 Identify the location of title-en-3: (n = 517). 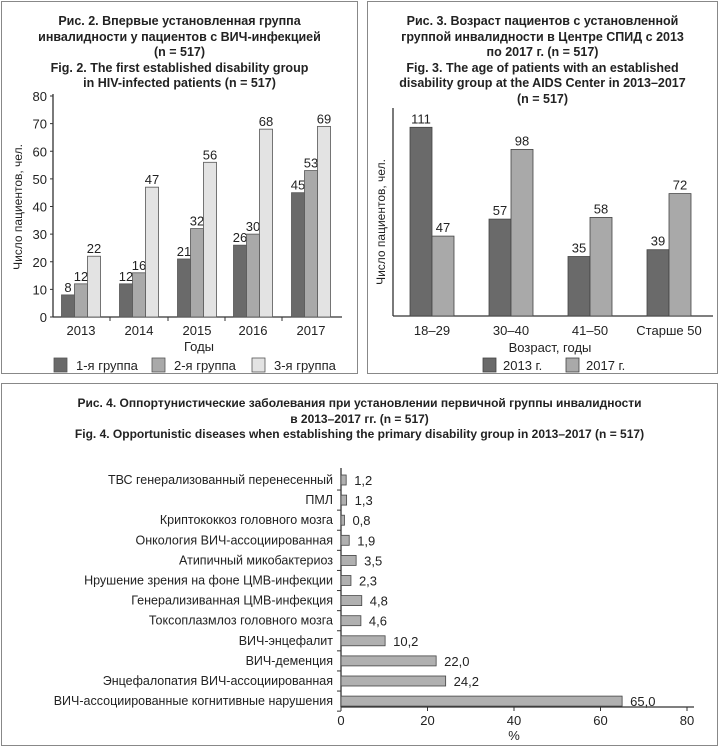
(542, 98).